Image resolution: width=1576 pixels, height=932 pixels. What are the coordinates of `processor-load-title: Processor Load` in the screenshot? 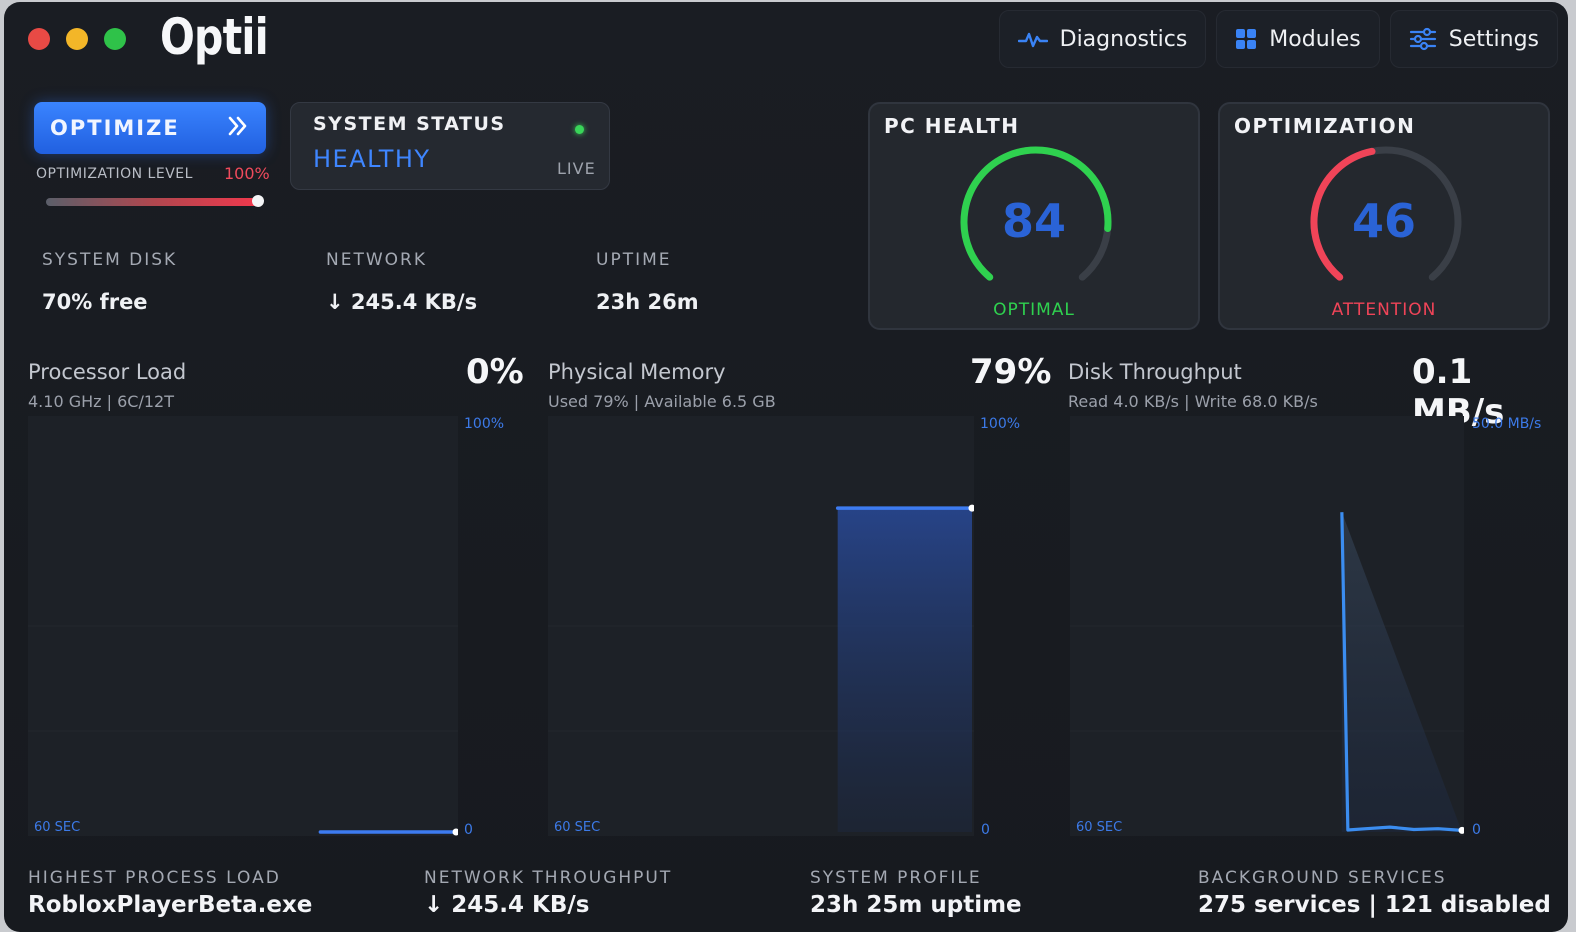 It's located at (107, 372).